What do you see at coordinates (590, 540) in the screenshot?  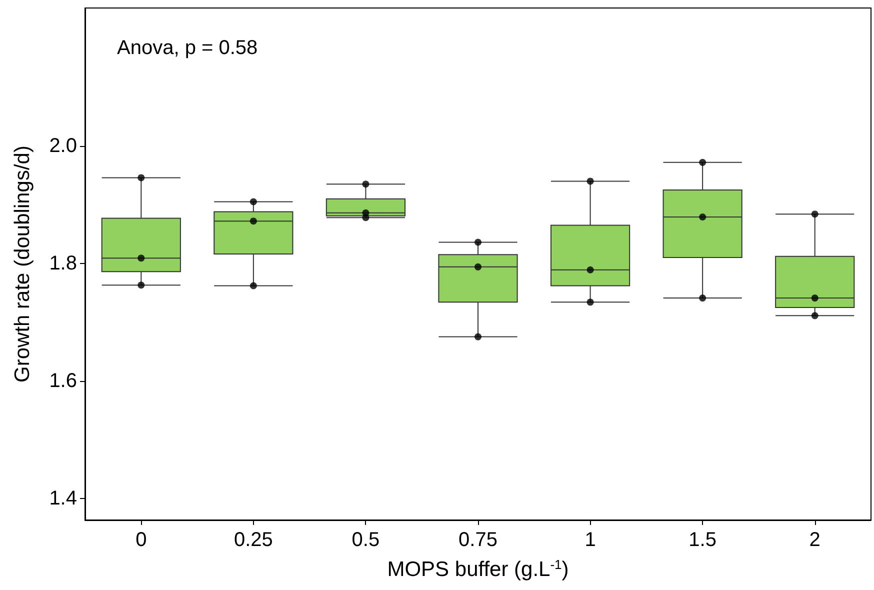 I see `x-tick-label: 1` at bounding box center [590, 540].